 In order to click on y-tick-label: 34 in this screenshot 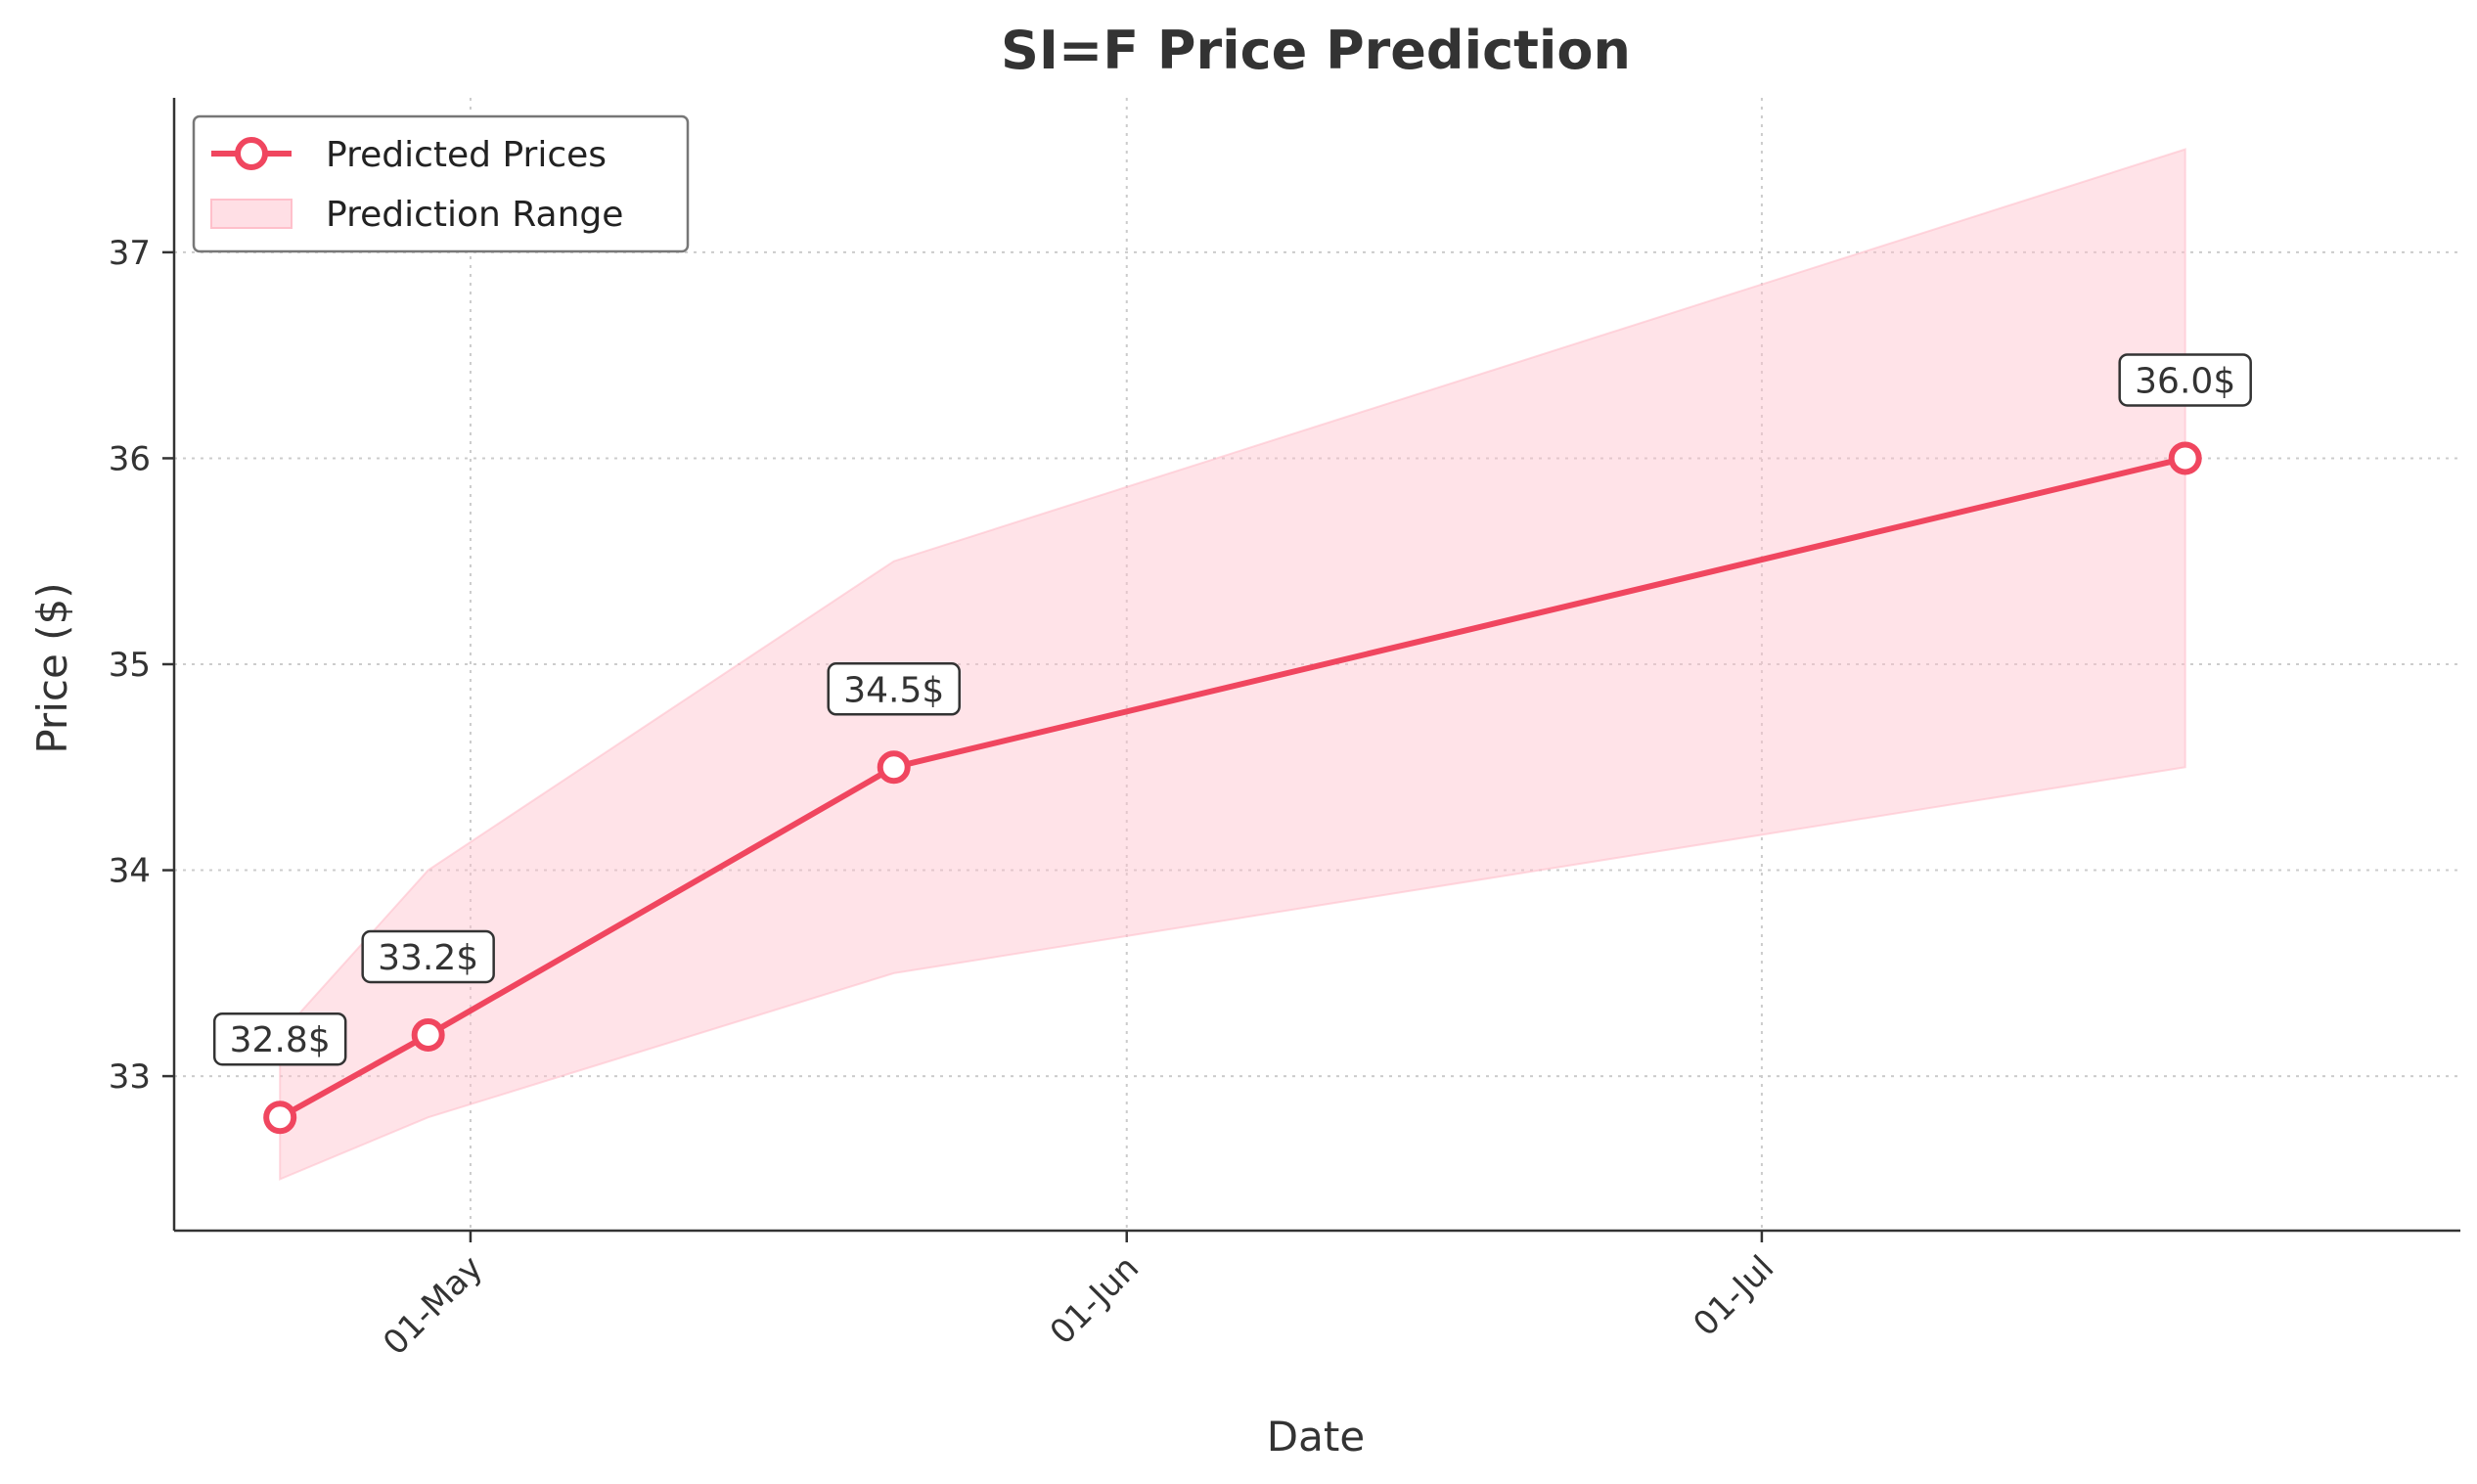, I will do `click(130, 871)`.